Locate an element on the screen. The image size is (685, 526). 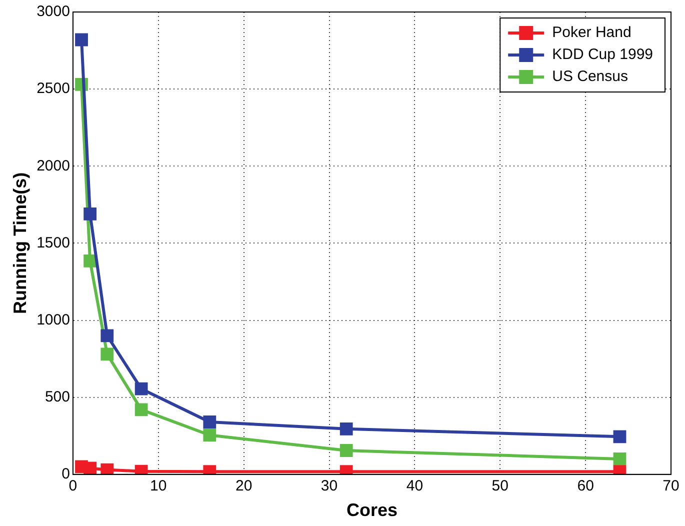
x-tick-label: 20 is located at coordinates (243, 486).